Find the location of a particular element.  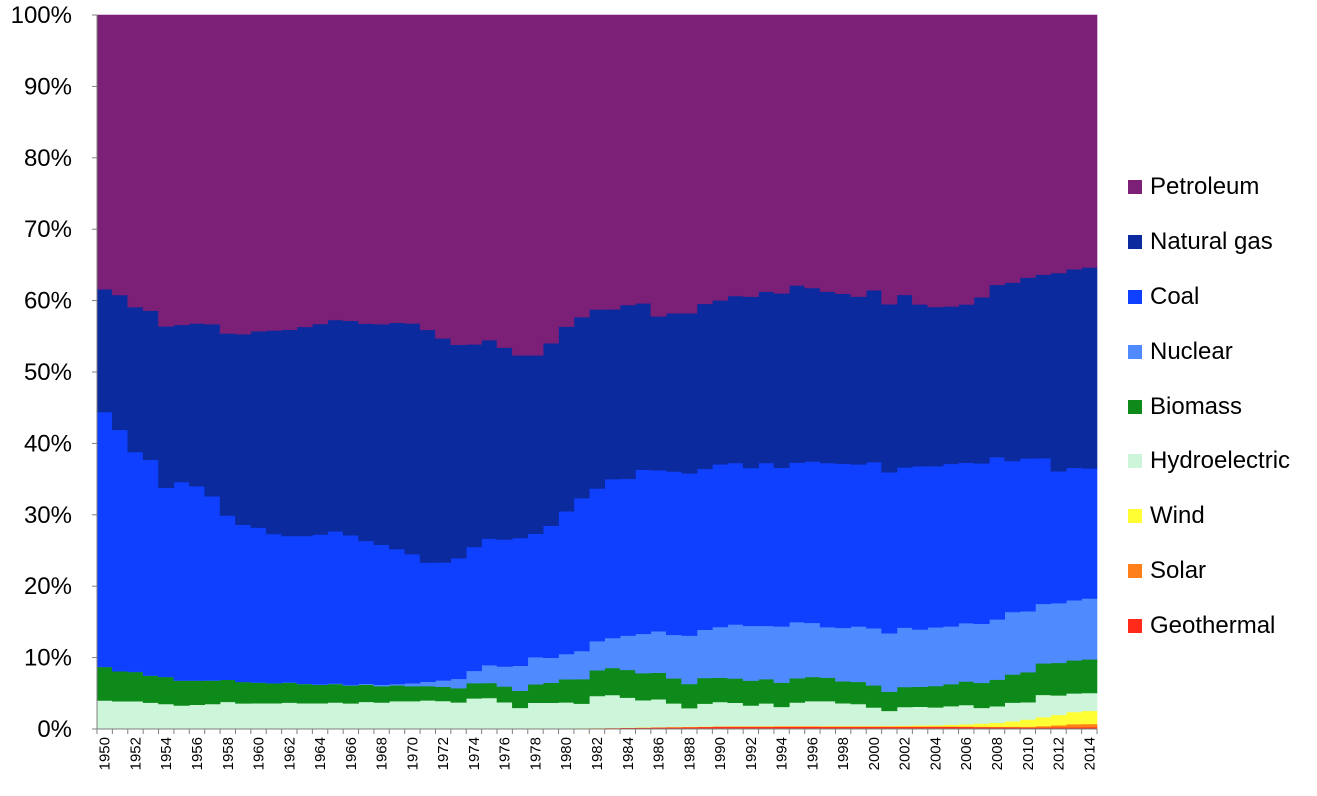

x-tick-label: 1966 is located at coordinates (351, 753).